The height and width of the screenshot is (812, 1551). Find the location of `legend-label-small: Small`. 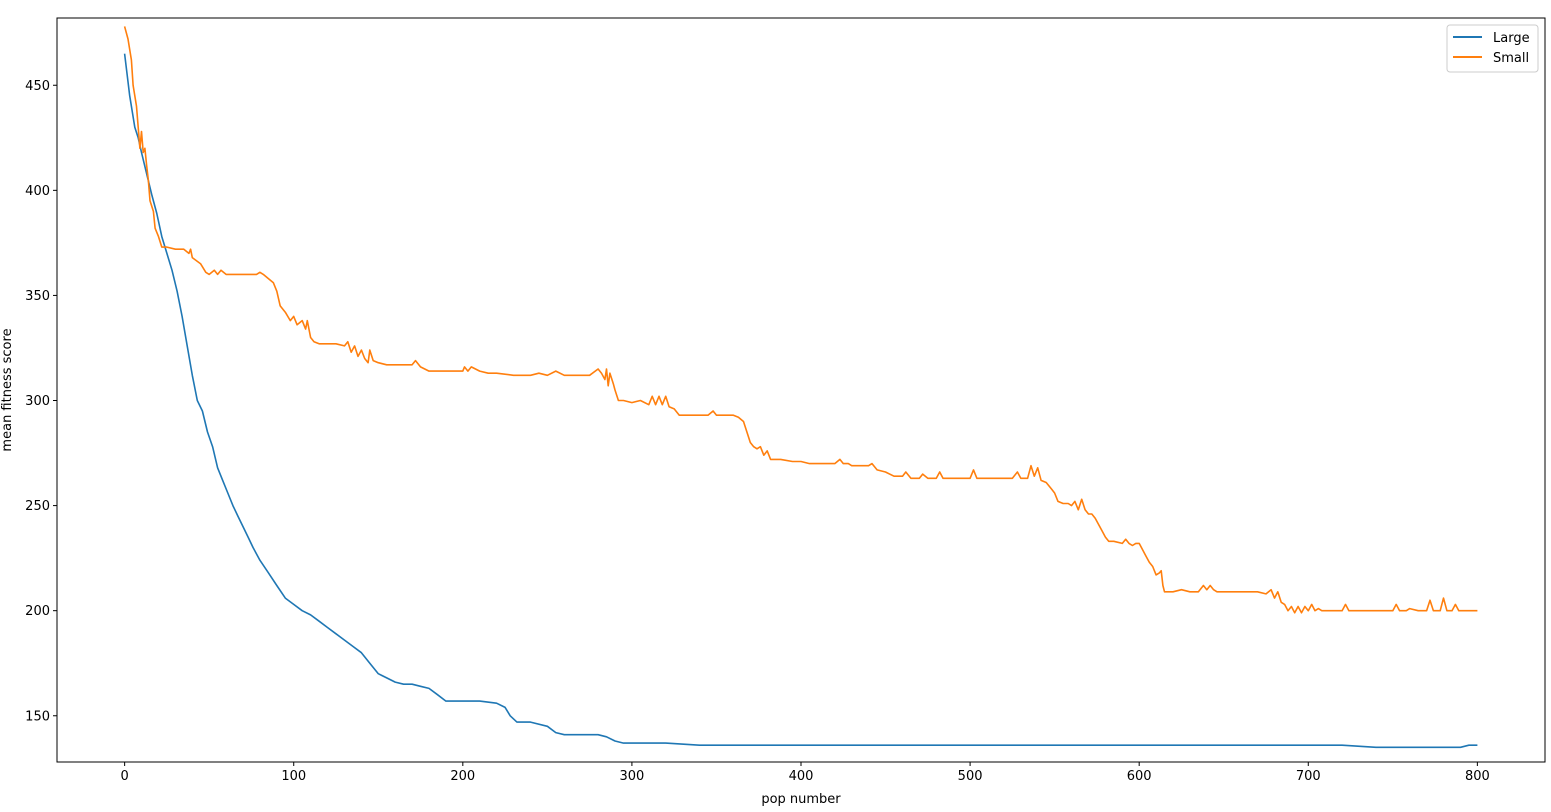

legend-label-small: Small is located at coordinates (1511, 58).